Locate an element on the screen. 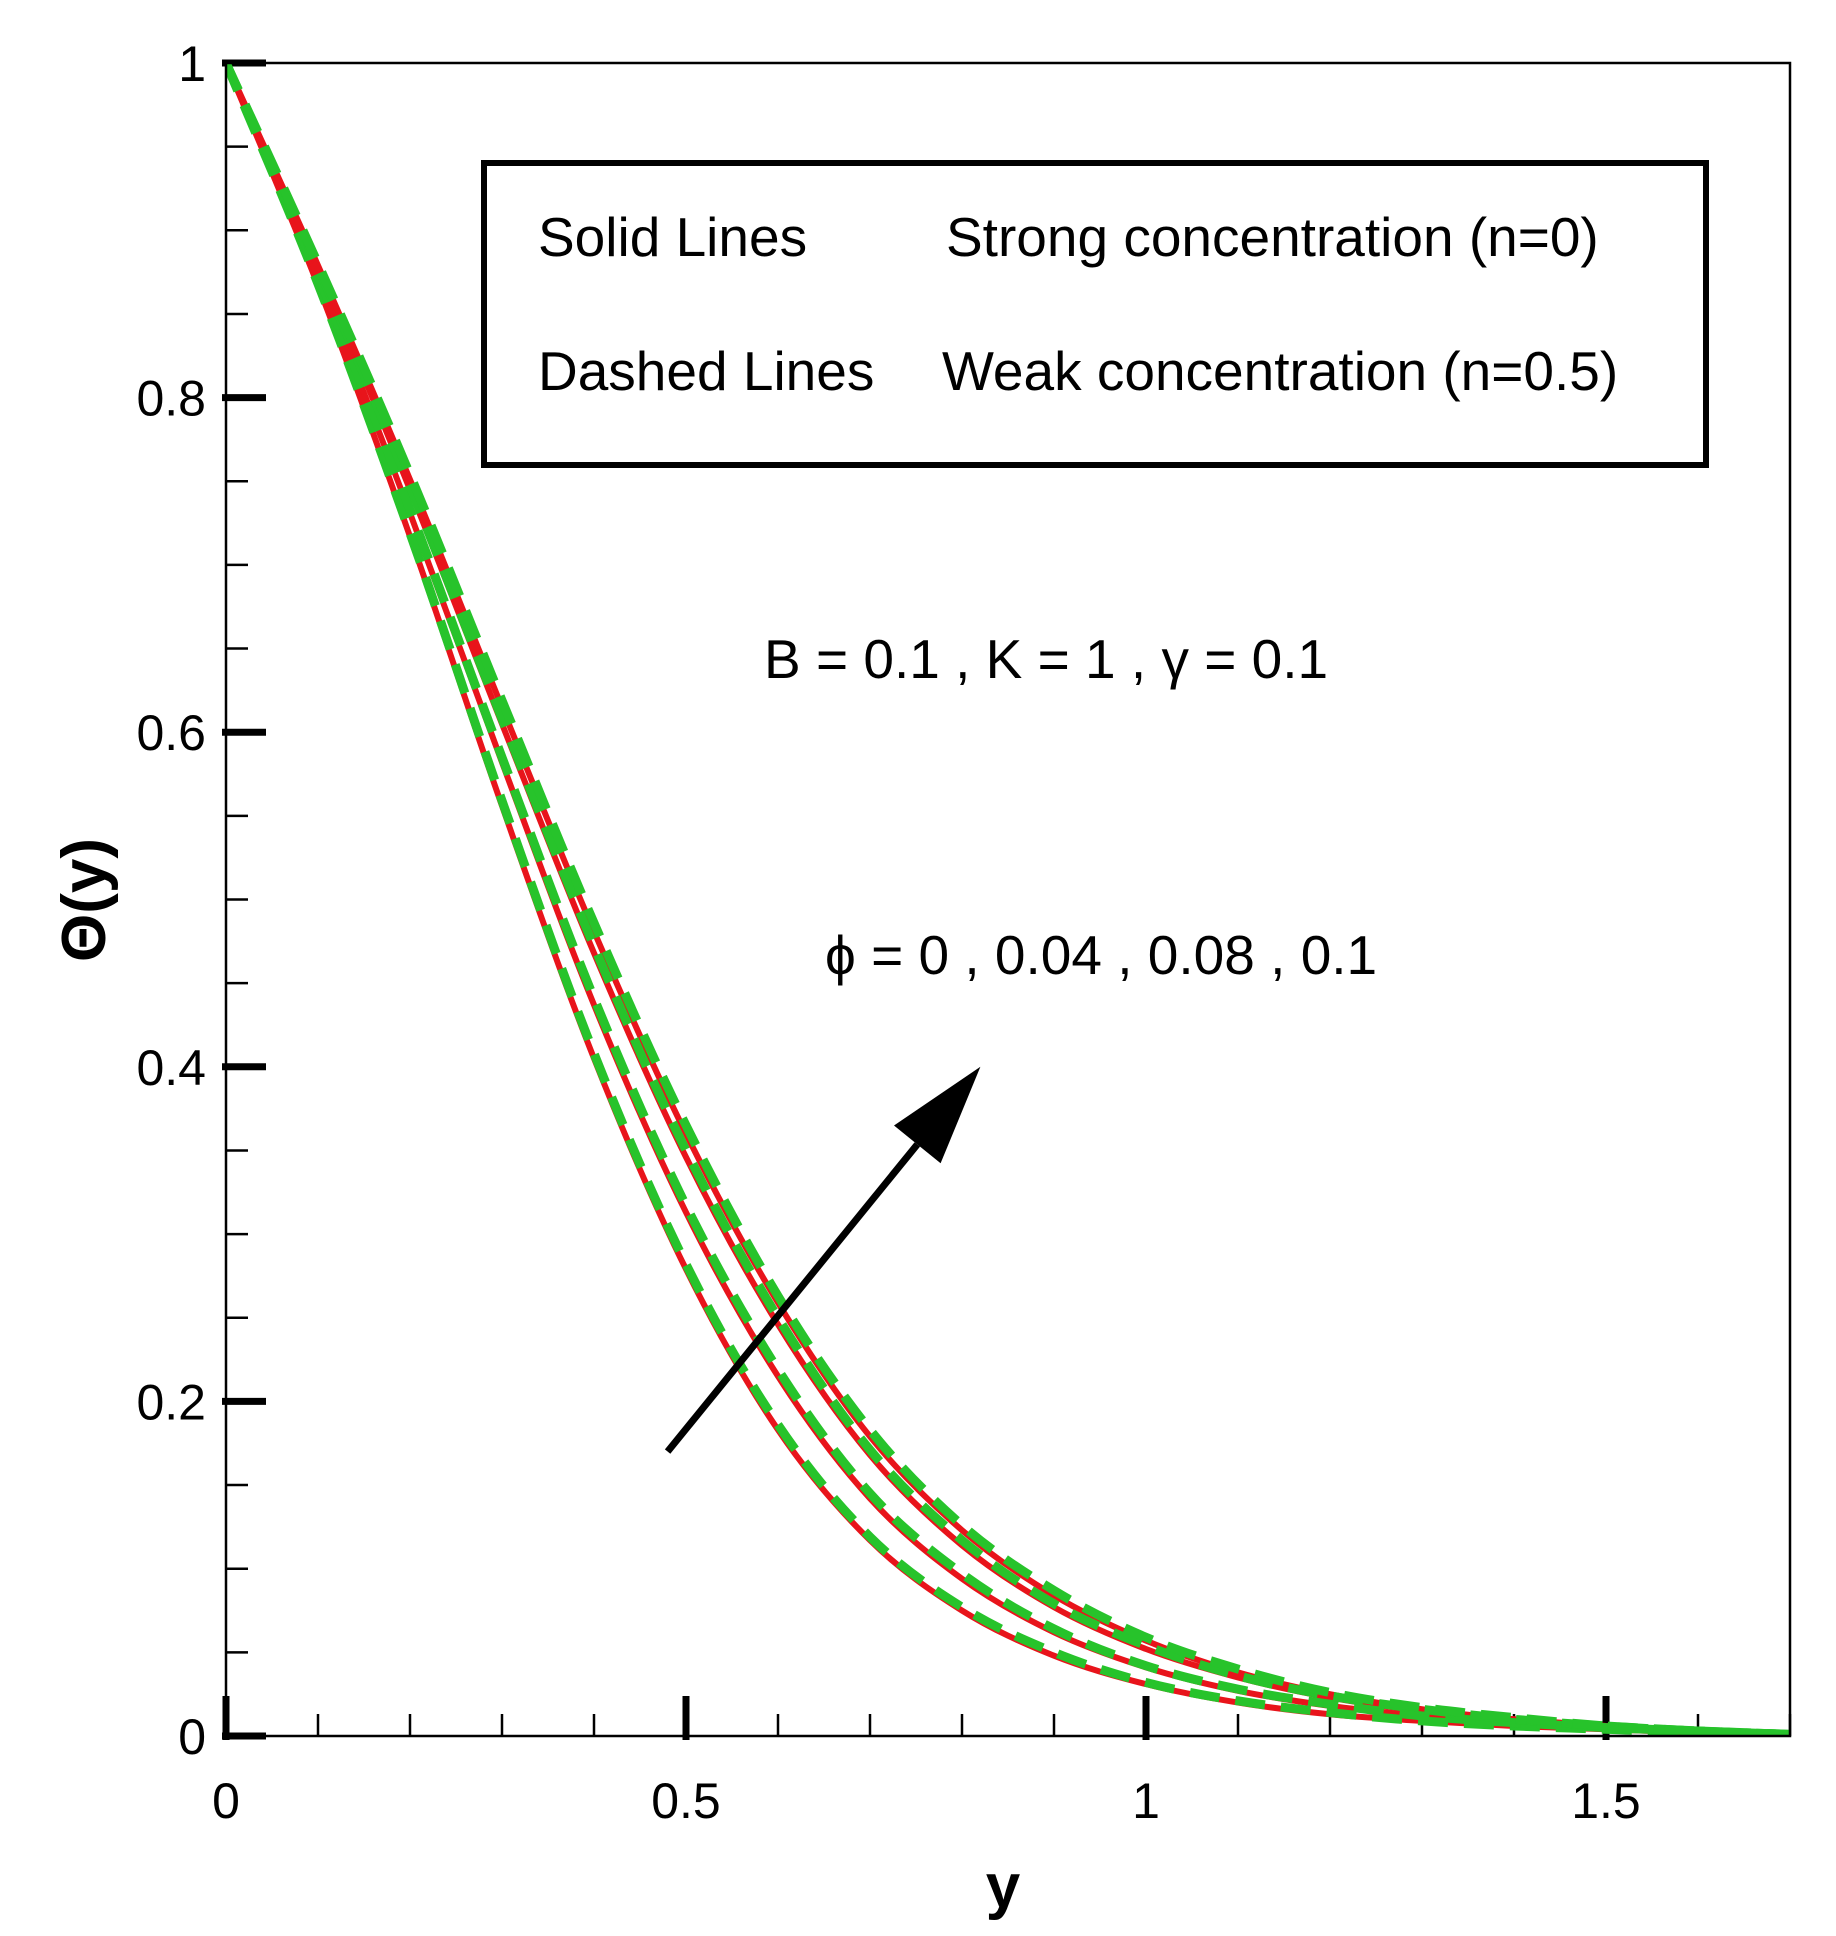  x-tick-label: 0 is located at coordinates (226, 1801).